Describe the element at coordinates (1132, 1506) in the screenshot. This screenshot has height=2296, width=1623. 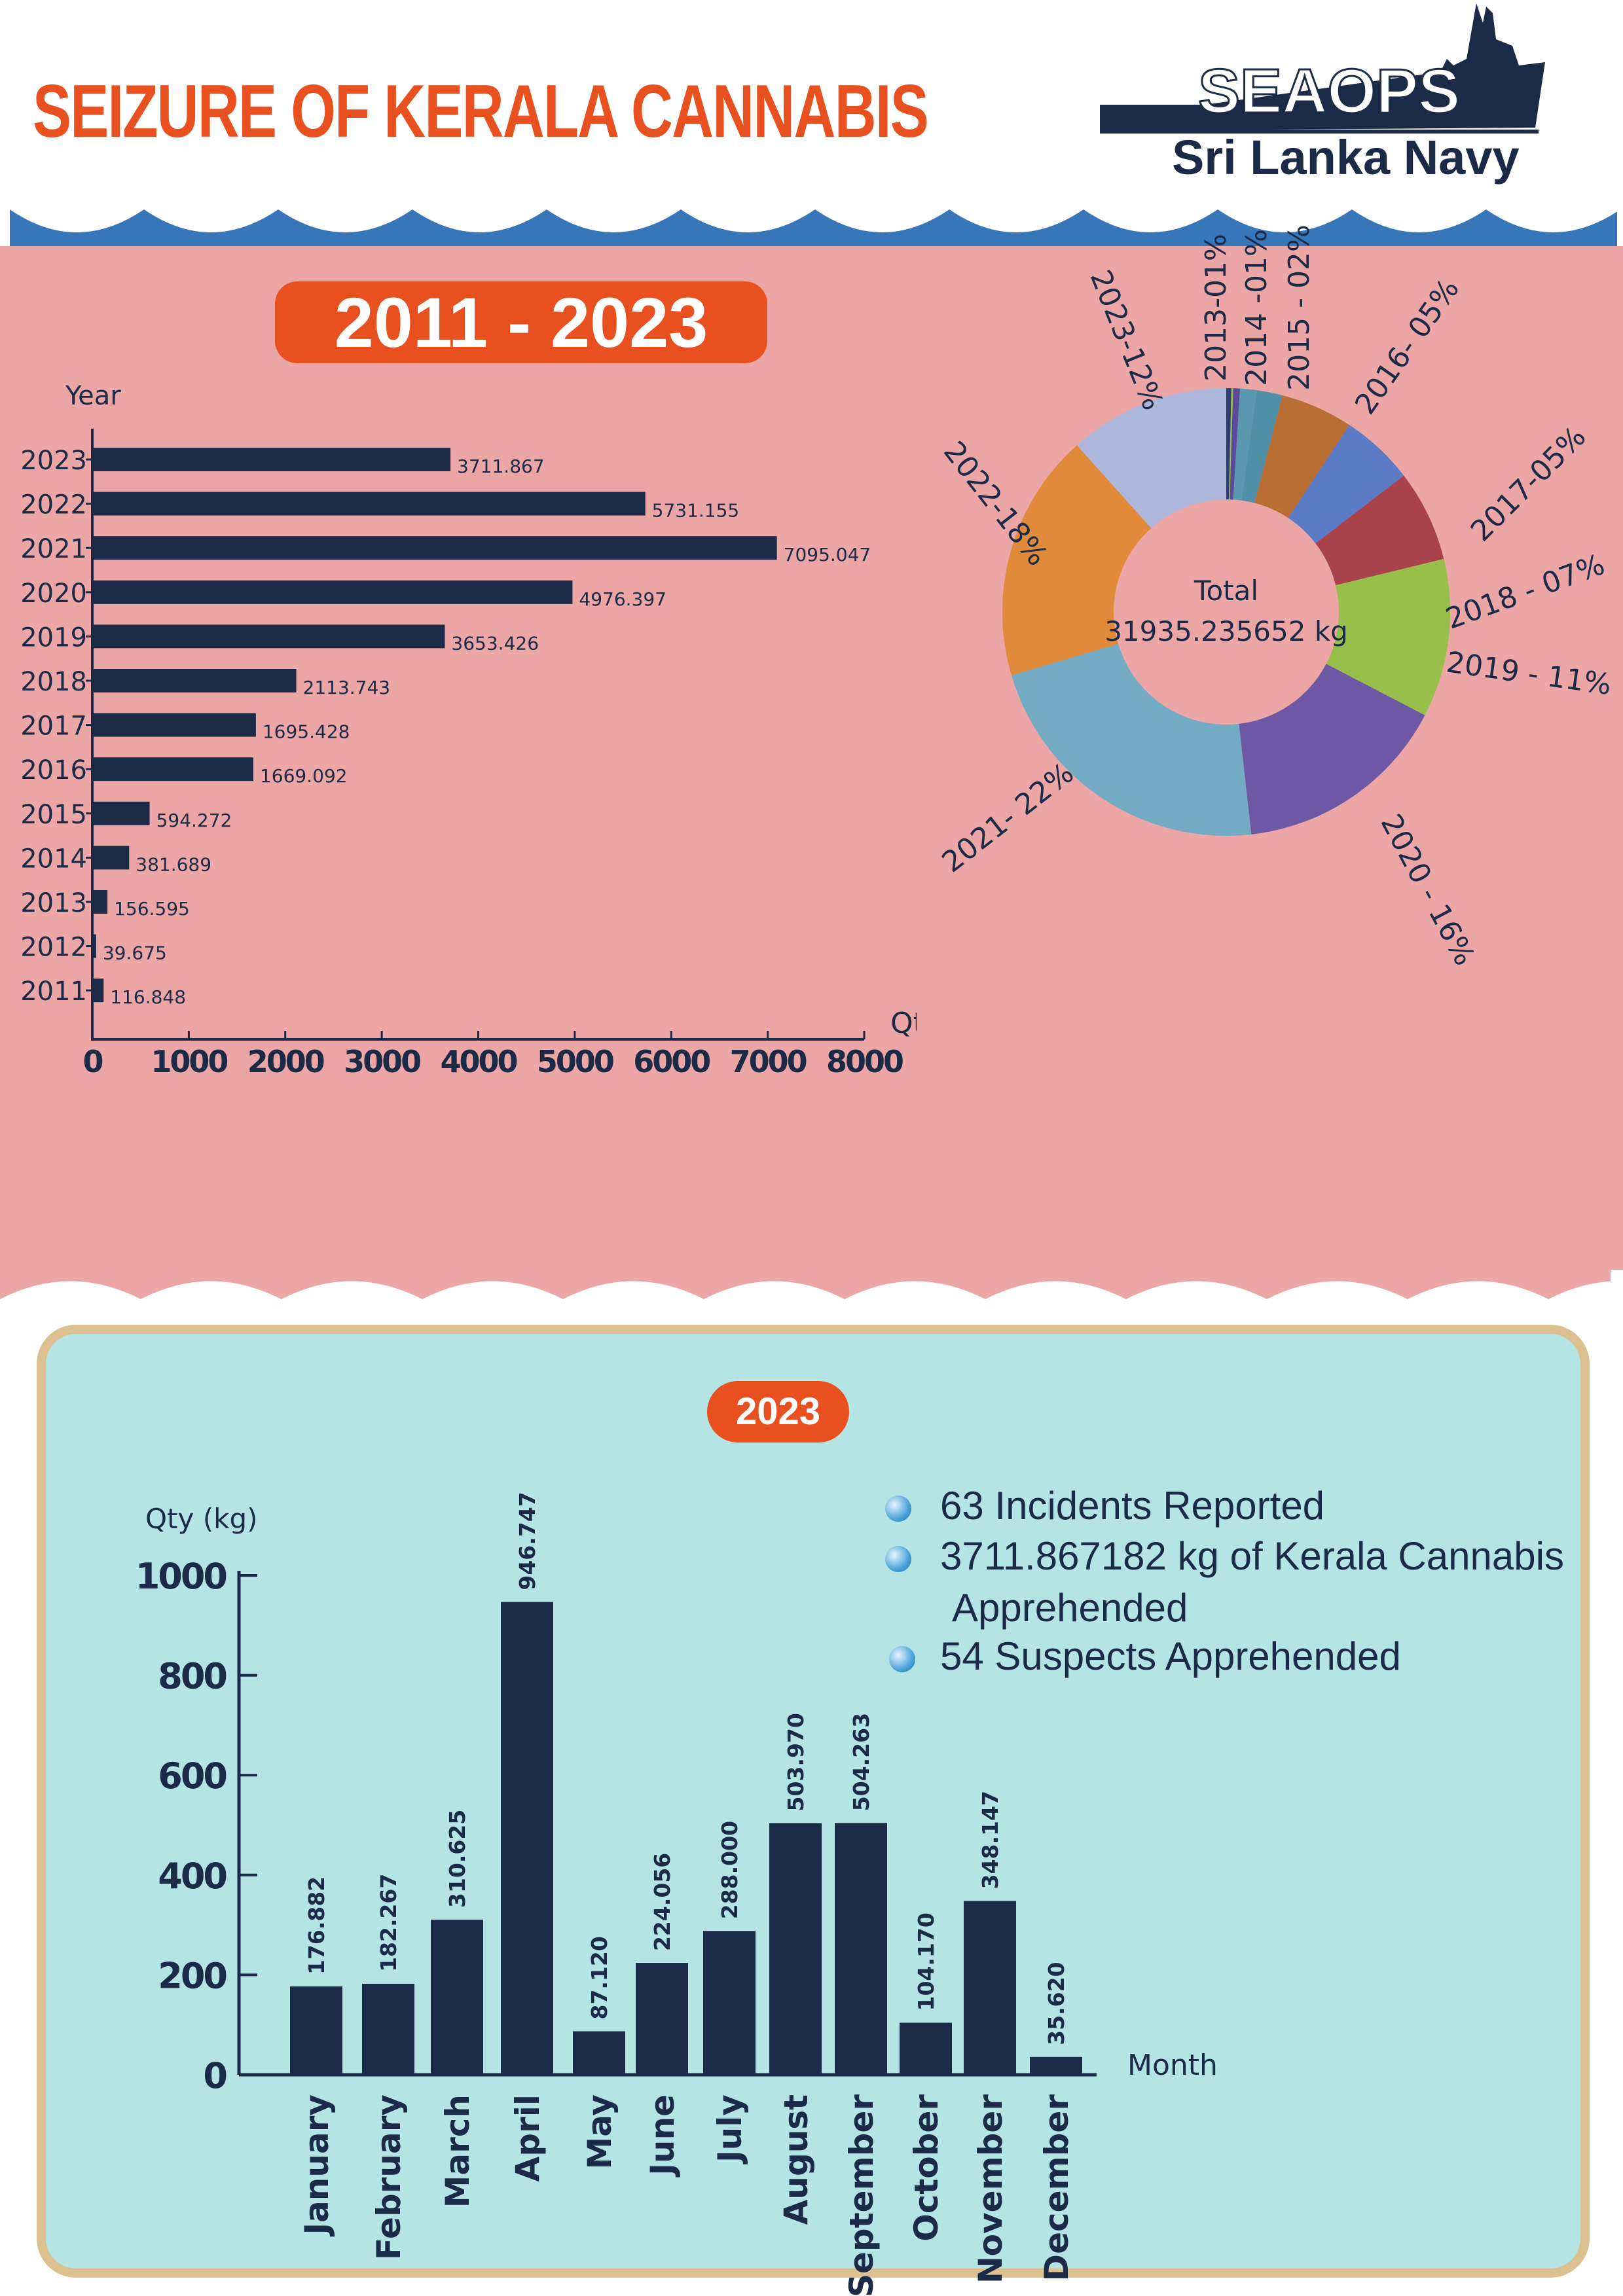
I see `bullet-incidents: 63 Incidents Reported` at that location.